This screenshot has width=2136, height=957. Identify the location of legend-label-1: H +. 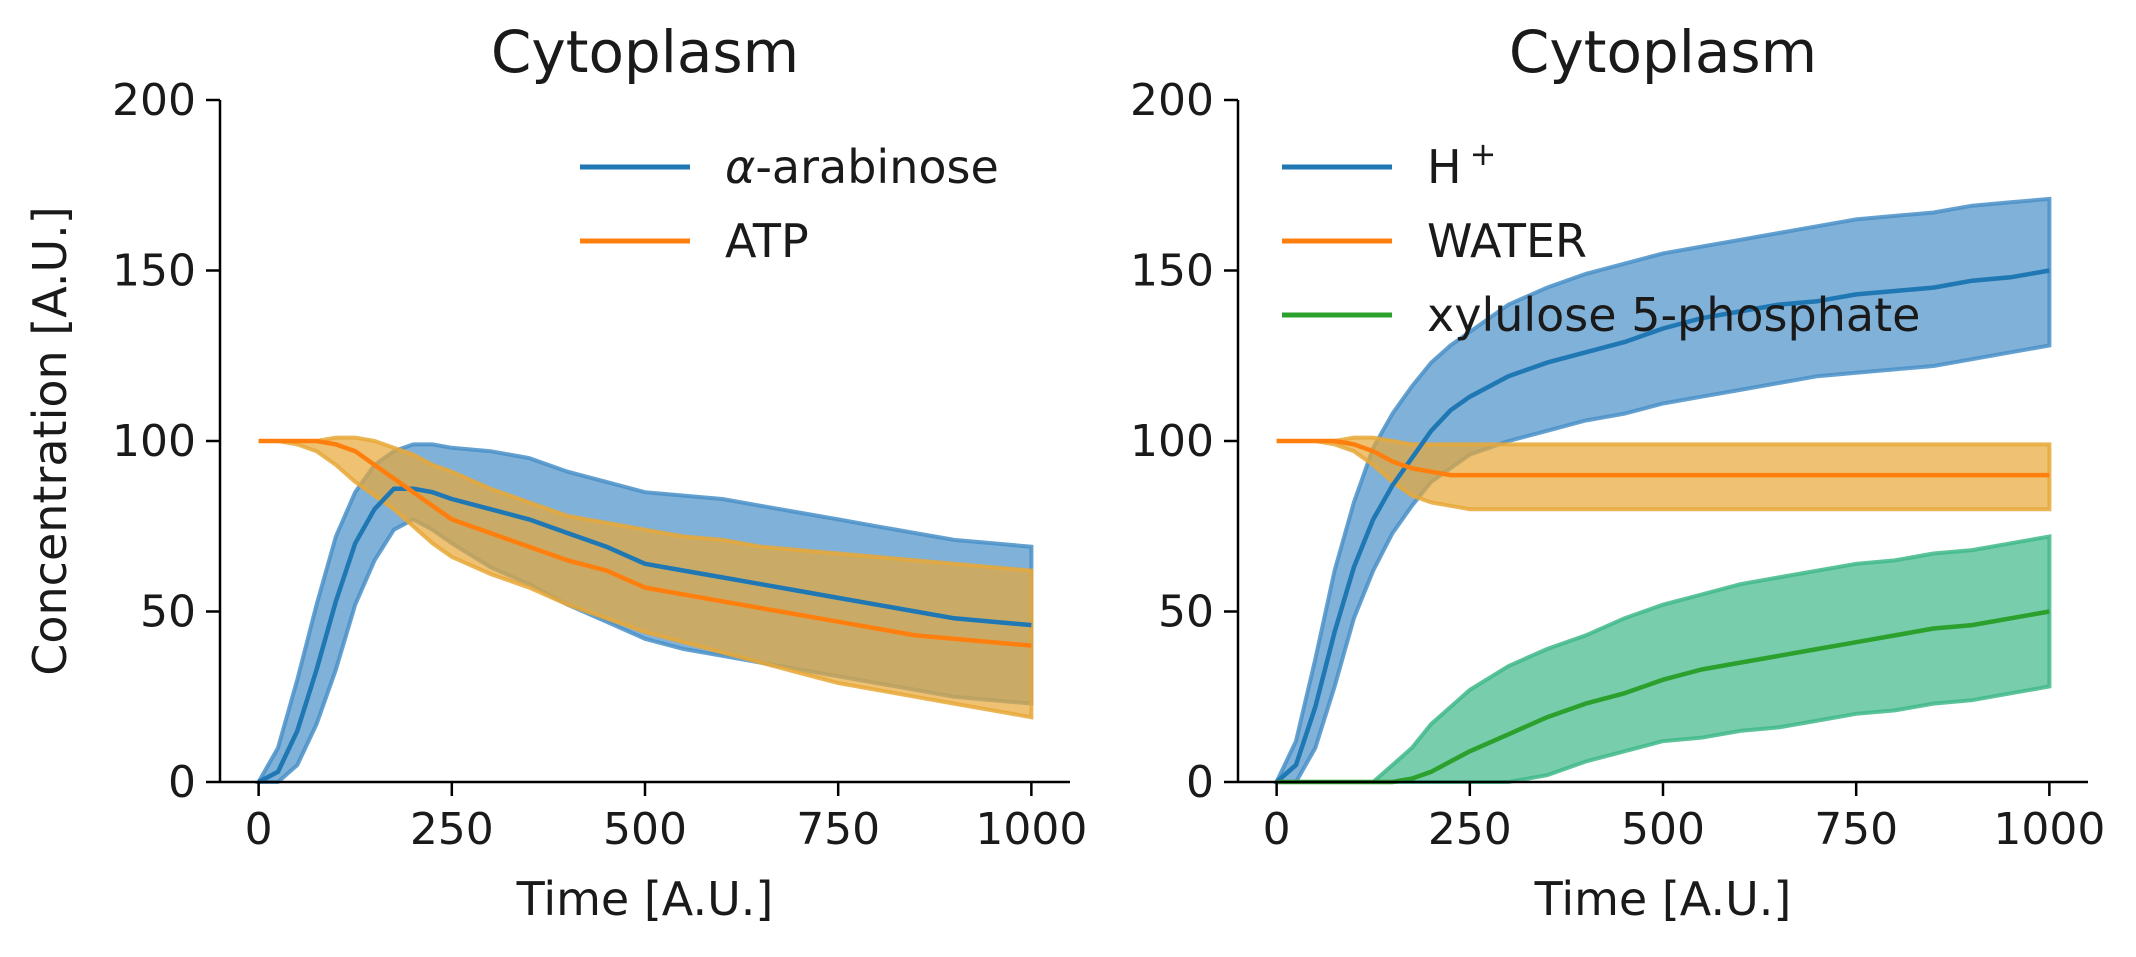
(1461, 164).